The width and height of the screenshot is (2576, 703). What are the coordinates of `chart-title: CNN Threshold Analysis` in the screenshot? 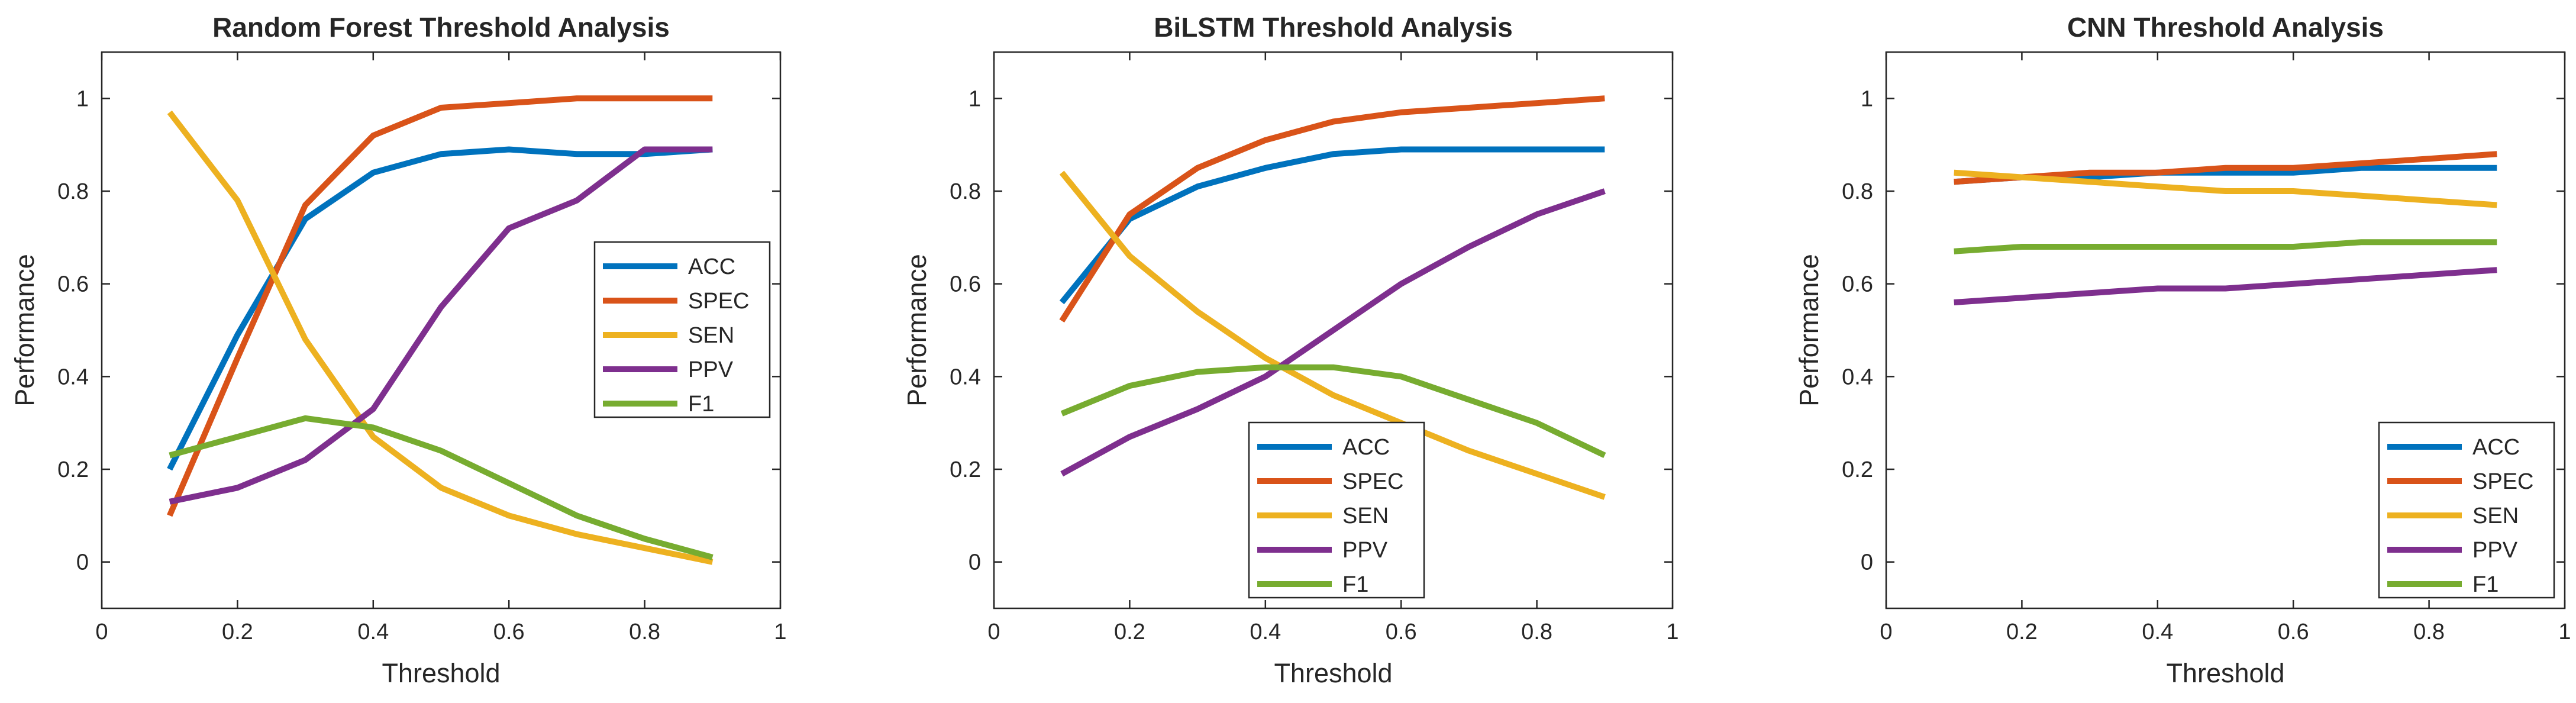 It's located at (2225, 27).